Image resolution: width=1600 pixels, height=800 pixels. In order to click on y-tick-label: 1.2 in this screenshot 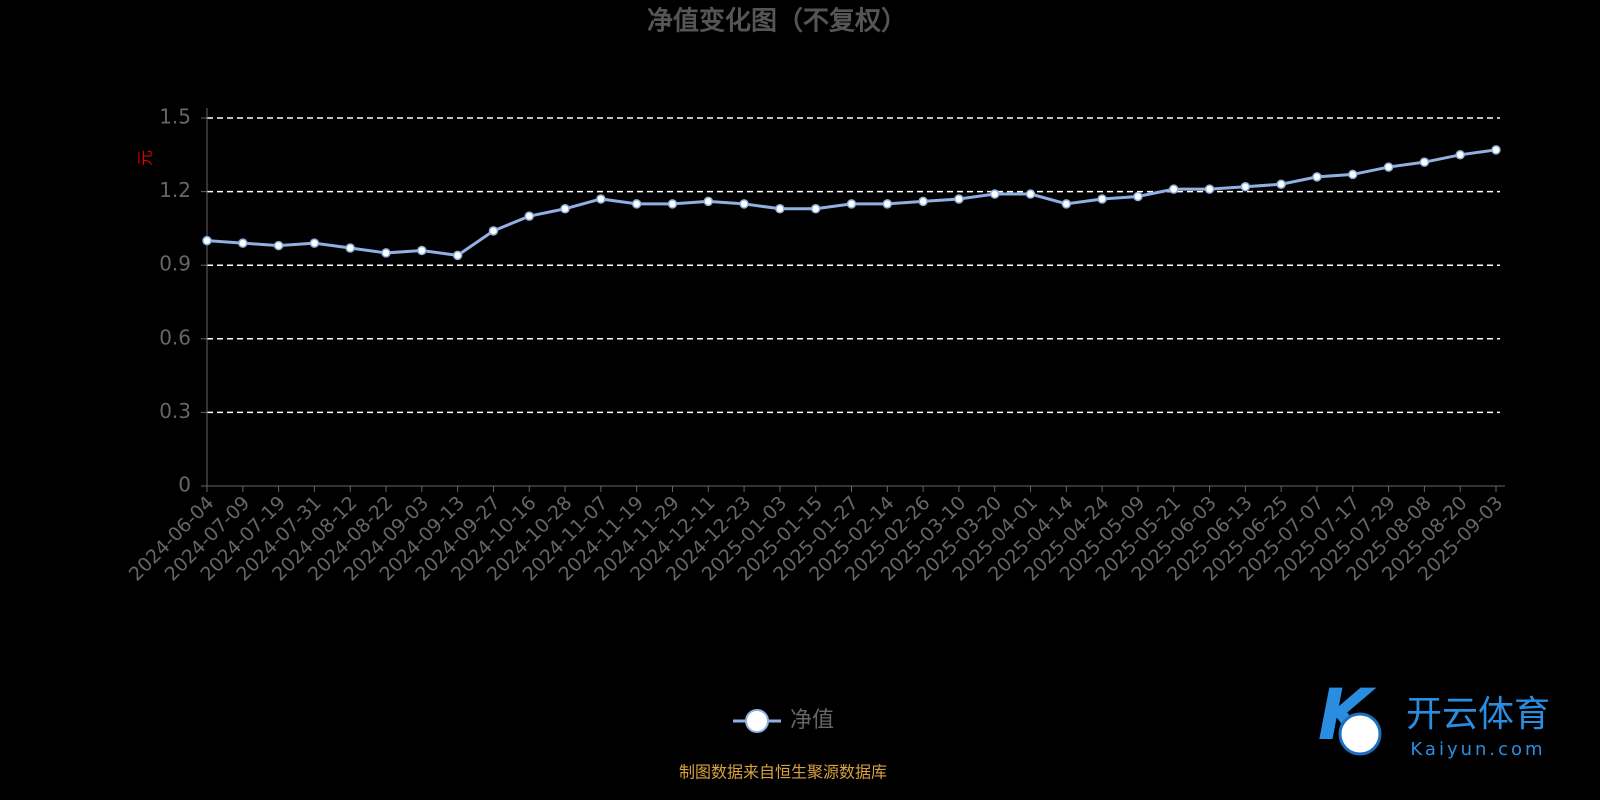, I will do `click(175, 190)`.